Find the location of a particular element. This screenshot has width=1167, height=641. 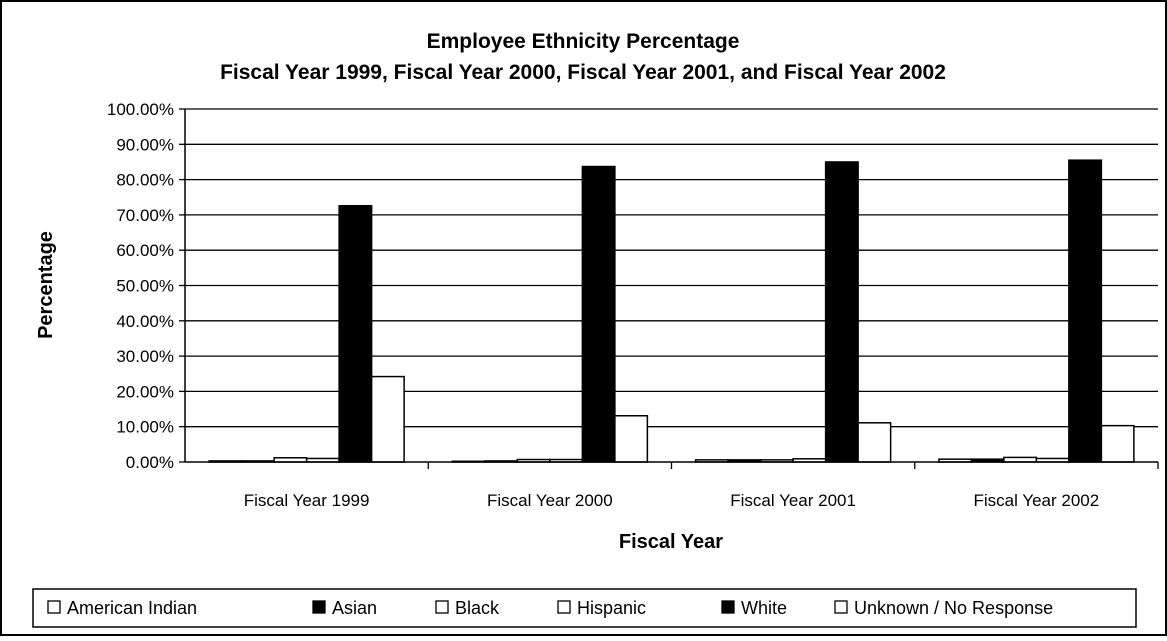

x-axis-title: Fiscal Year is located at coordinates (671, 542).